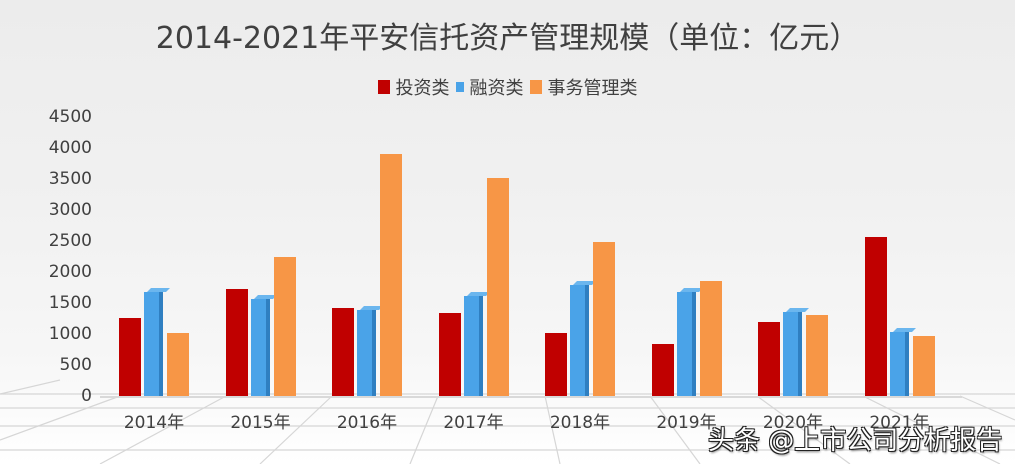  What do you see at coordinates (422, 88) in the screenshot?
I see `legend-label: 投资类` at bounding box center [422, 88].